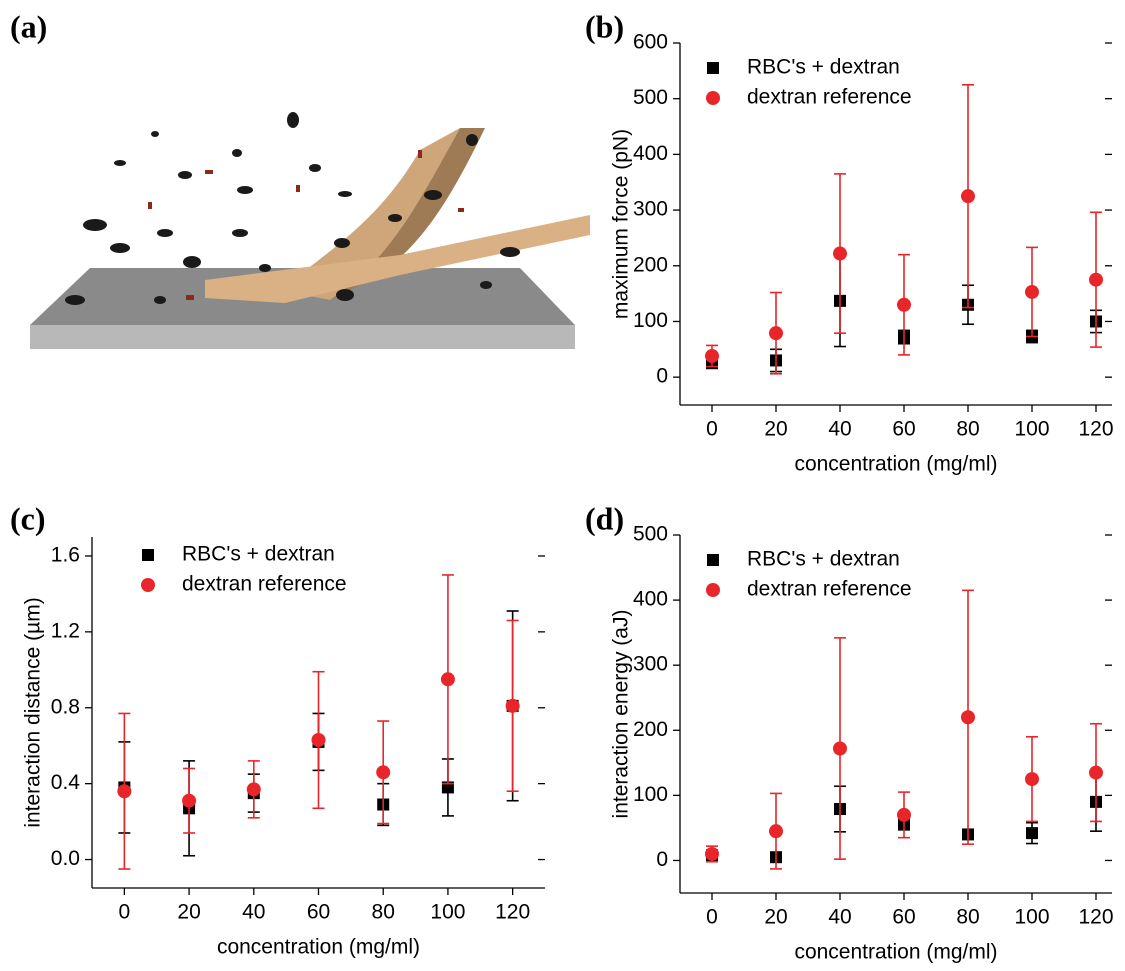 The image size is (1125, 971). Describe the element at coordinates (65, 630) in the screenshot. I see `y-tick-label: 1.2` at that location.